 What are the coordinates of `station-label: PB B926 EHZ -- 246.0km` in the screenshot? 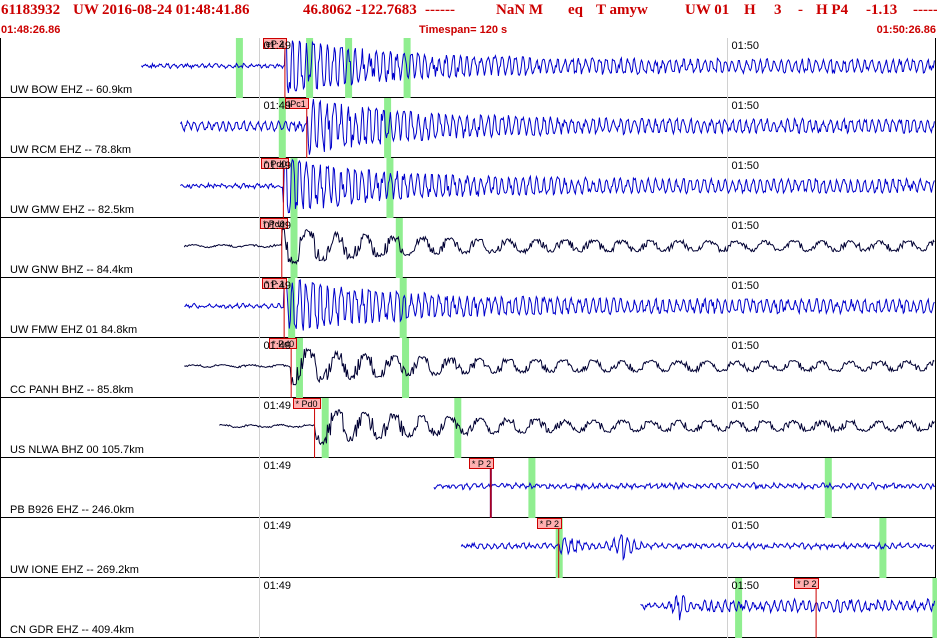 It's located at (72, 510).